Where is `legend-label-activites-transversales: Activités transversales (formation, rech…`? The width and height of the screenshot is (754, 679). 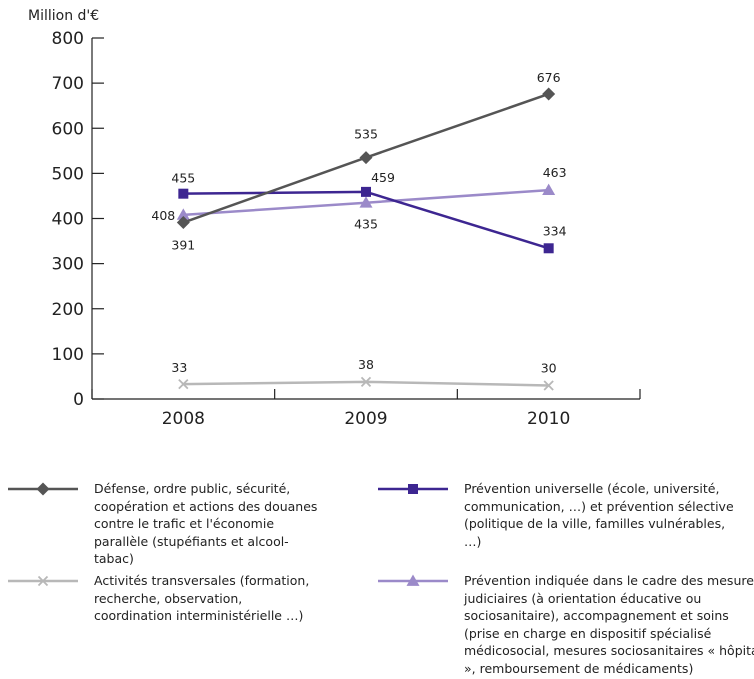
legend-label-activites-transversales: Activités transversales (formation, rech… is located at coordinates (206, 598).